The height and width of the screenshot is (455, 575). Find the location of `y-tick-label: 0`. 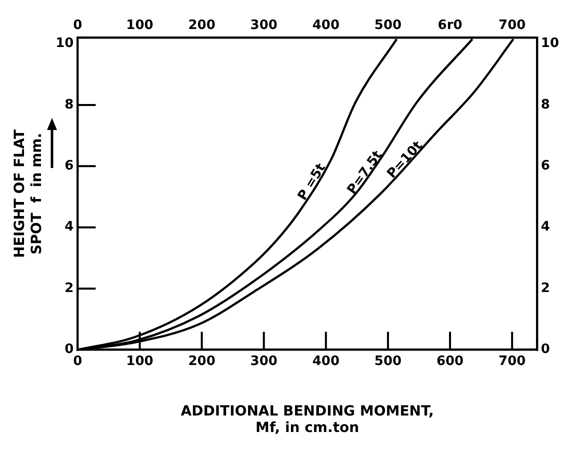

y-tick-label: 0 is located at coordinates (69, 350).